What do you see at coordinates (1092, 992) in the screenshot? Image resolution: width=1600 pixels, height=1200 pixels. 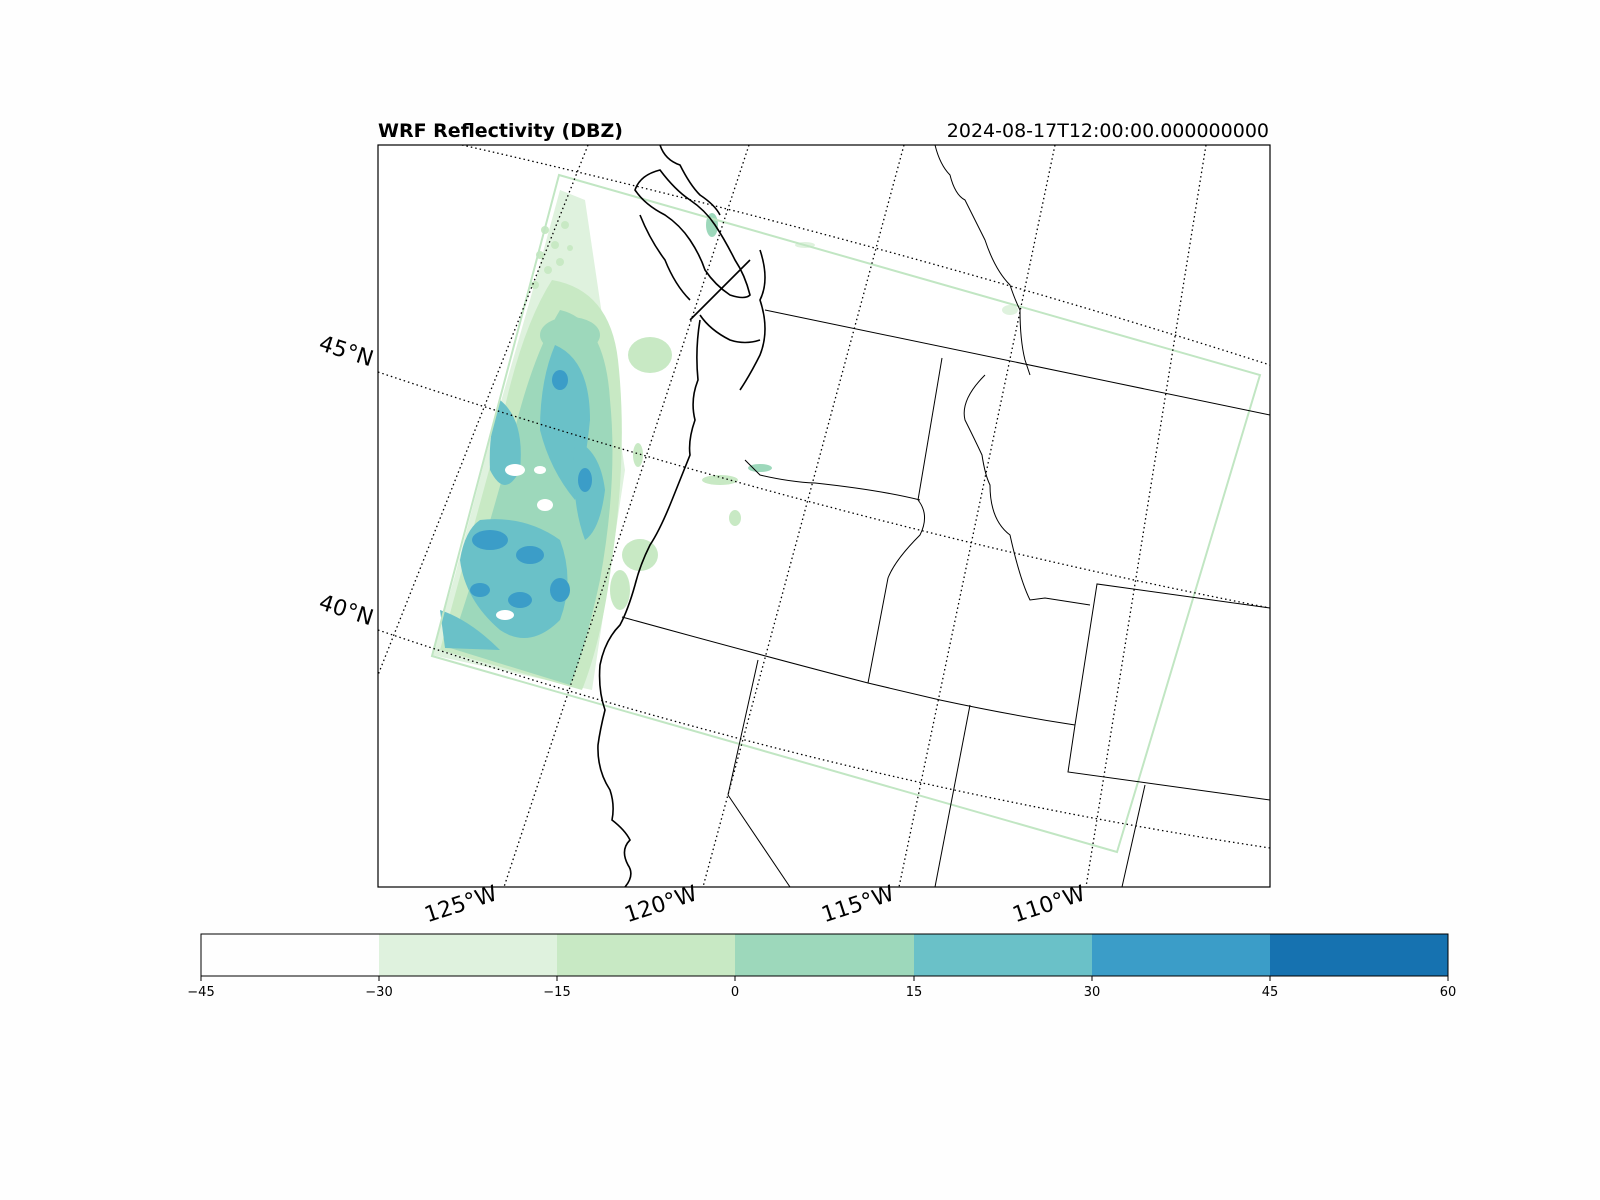 I see `colorbar-tick: 30` at bounding box center [1092, 992].